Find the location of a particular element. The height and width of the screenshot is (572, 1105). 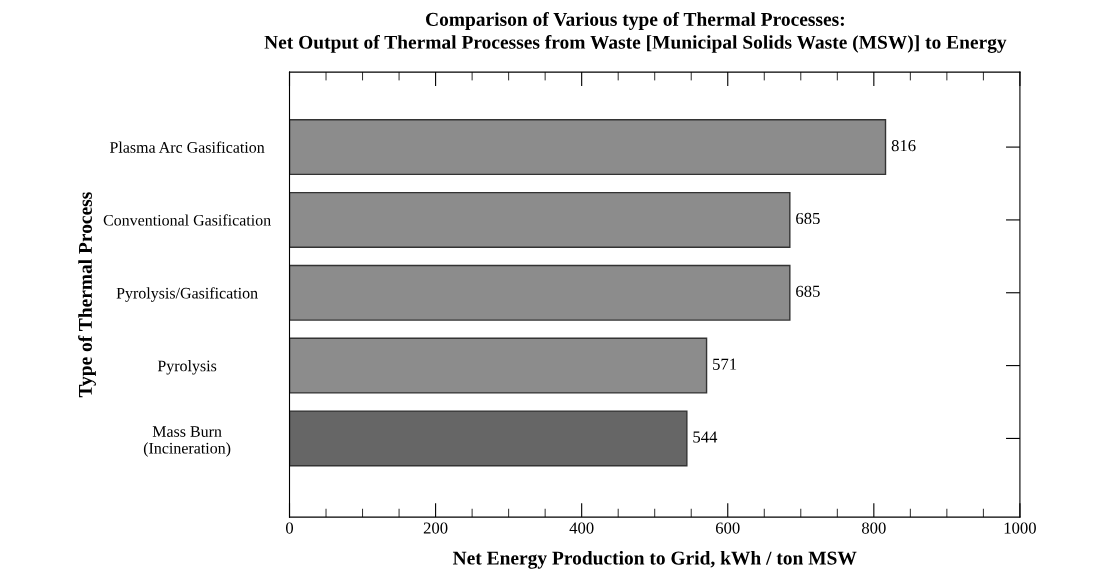

y-axis-title: Type of Thermal Process is located at coordinates (87, 295).